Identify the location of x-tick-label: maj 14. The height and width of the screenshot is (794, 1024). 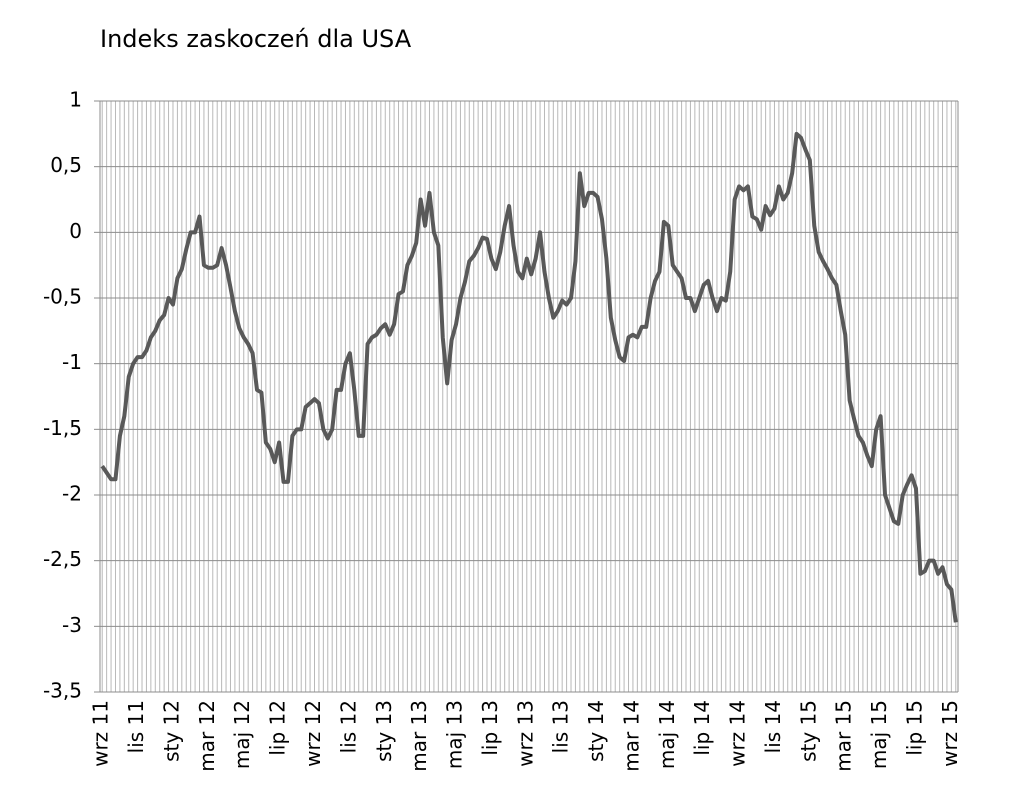
(667, 734).